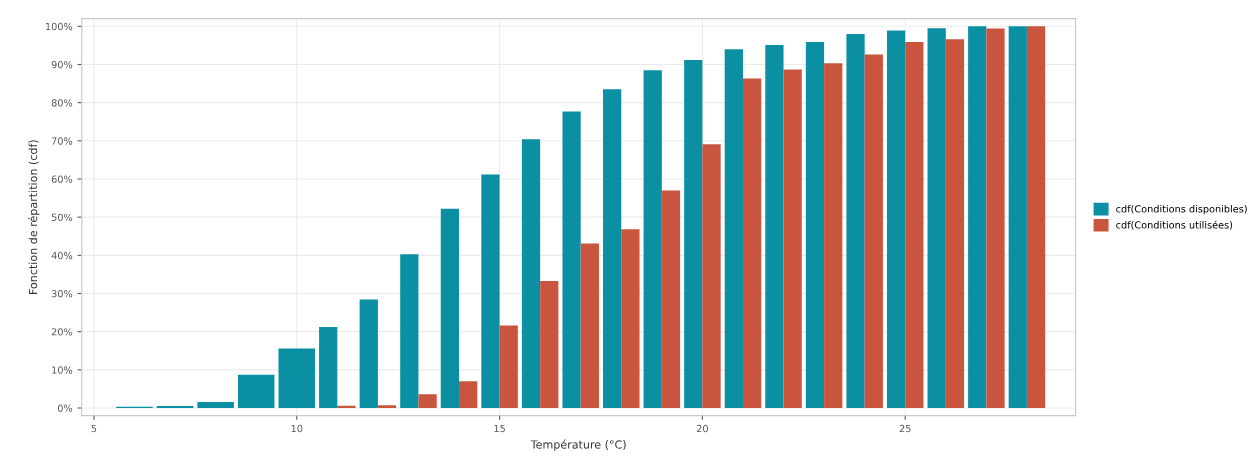  I want to click on y-tick-label: 80%, so click(62, 103).